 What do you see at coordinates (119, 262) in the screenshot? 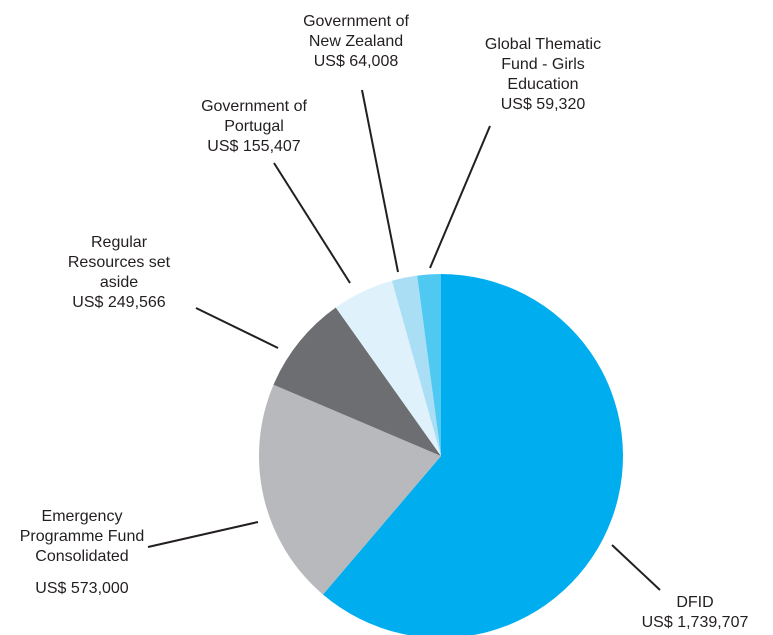
I see `category-label: Regular Resources set aside` at bounding box center [119, 262].